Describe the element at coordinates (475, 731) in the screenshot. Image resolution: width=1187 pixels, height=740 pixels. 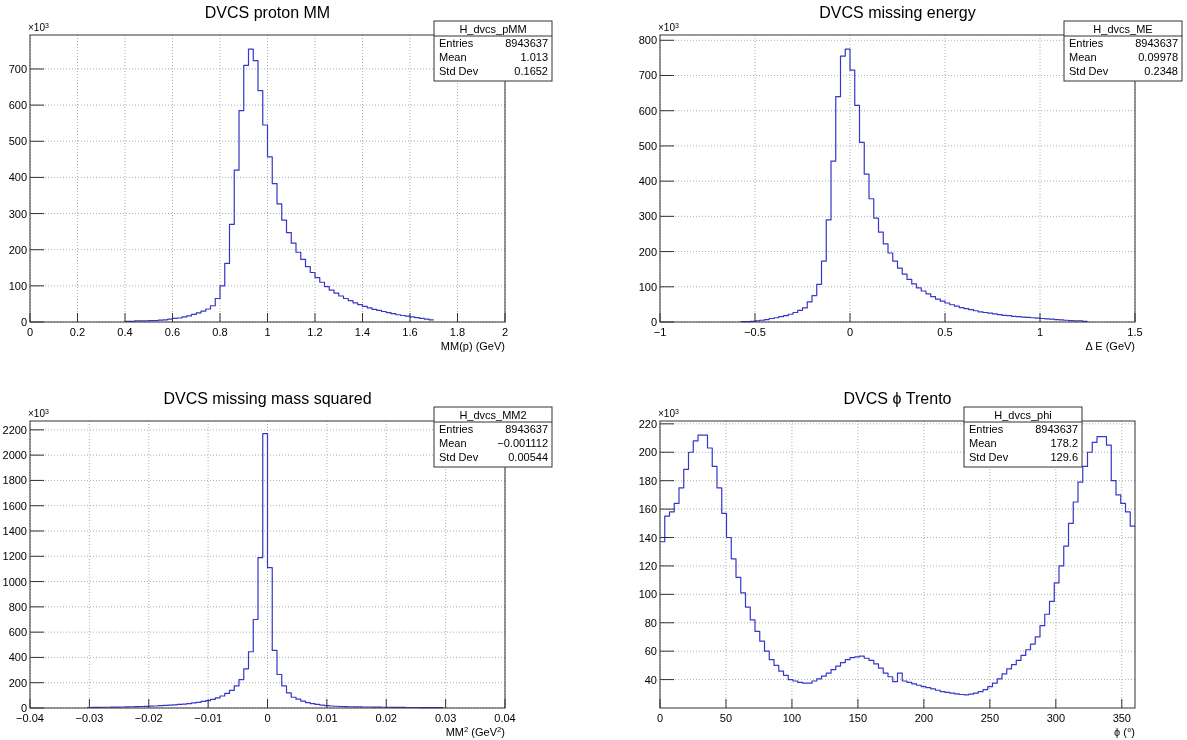
I see `x-axis-title: MM$^{2}$ (GeV$^{2}$)` at that location.